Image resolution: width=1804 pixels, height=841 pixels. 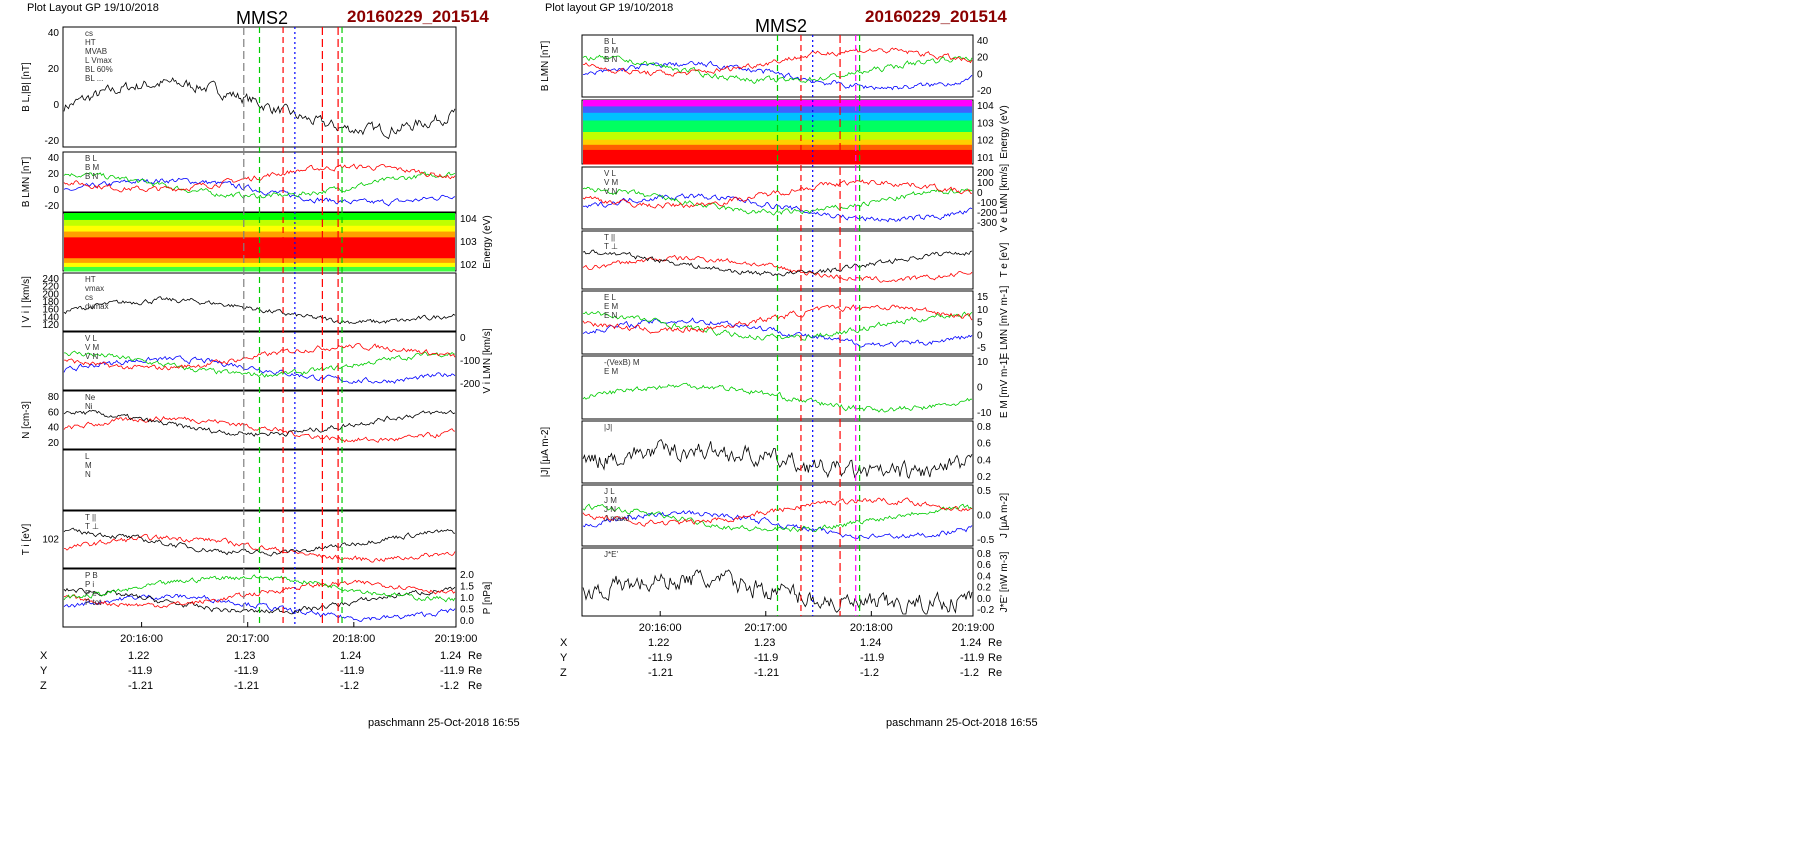 I want to click on legend-entry: M, so click(x=88, y=465).